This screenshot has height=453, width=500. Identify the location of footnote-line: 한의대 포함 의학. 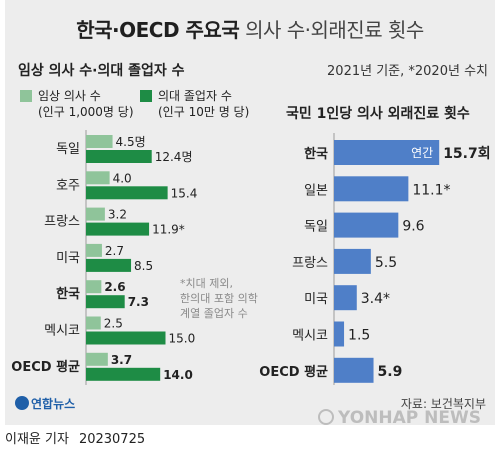
(219, 298).